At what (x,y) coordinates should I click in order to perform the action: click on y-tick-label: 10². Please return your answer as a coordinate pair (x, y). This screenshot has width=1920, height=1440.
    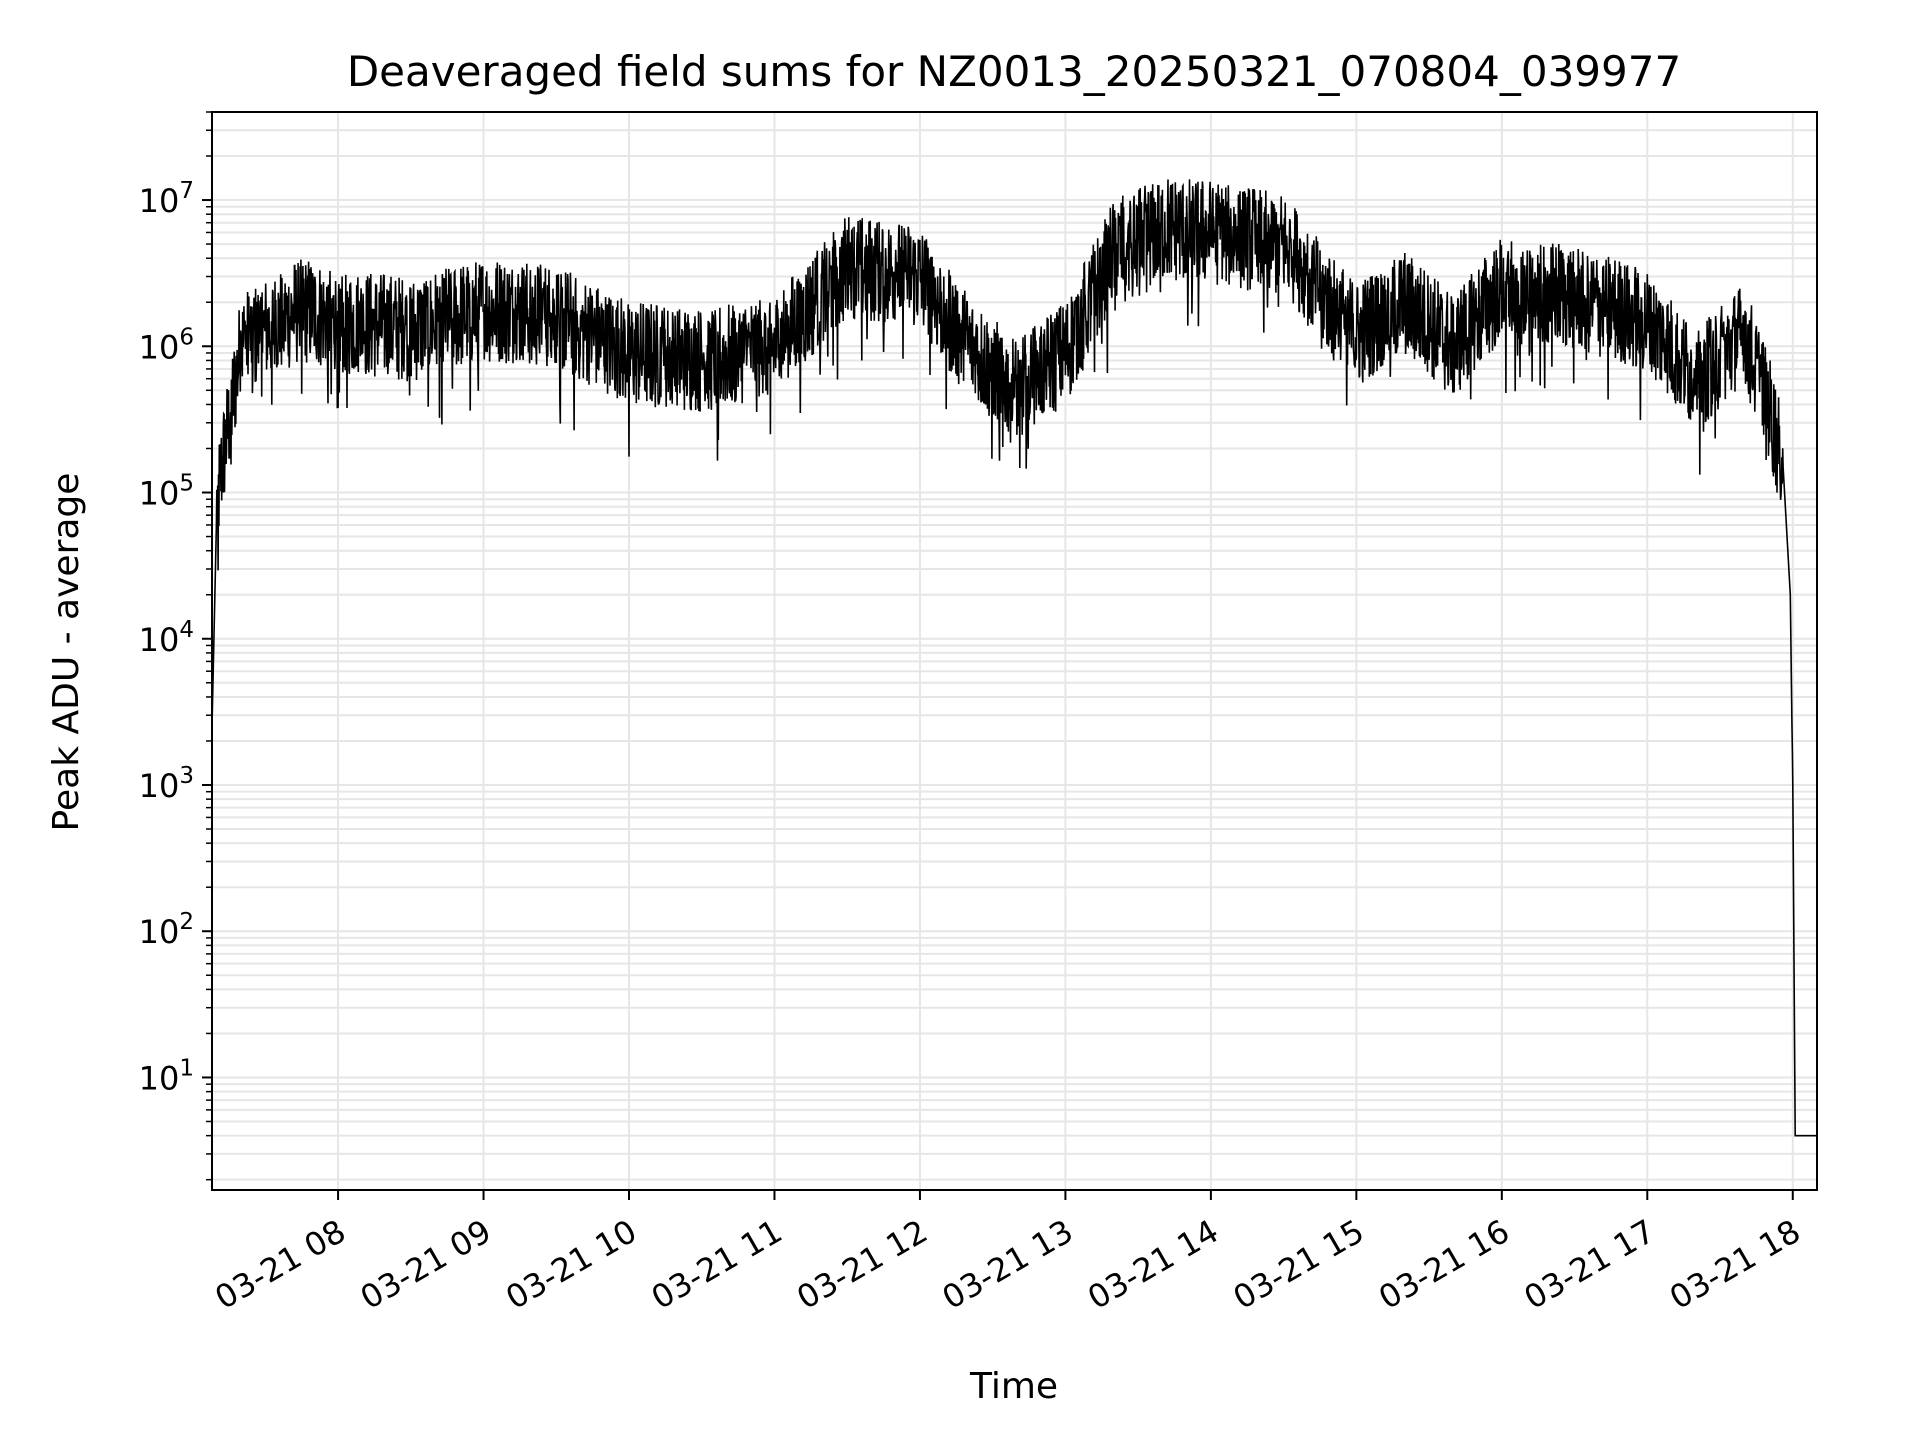
    Looking at the image, I should click on (166, 930).